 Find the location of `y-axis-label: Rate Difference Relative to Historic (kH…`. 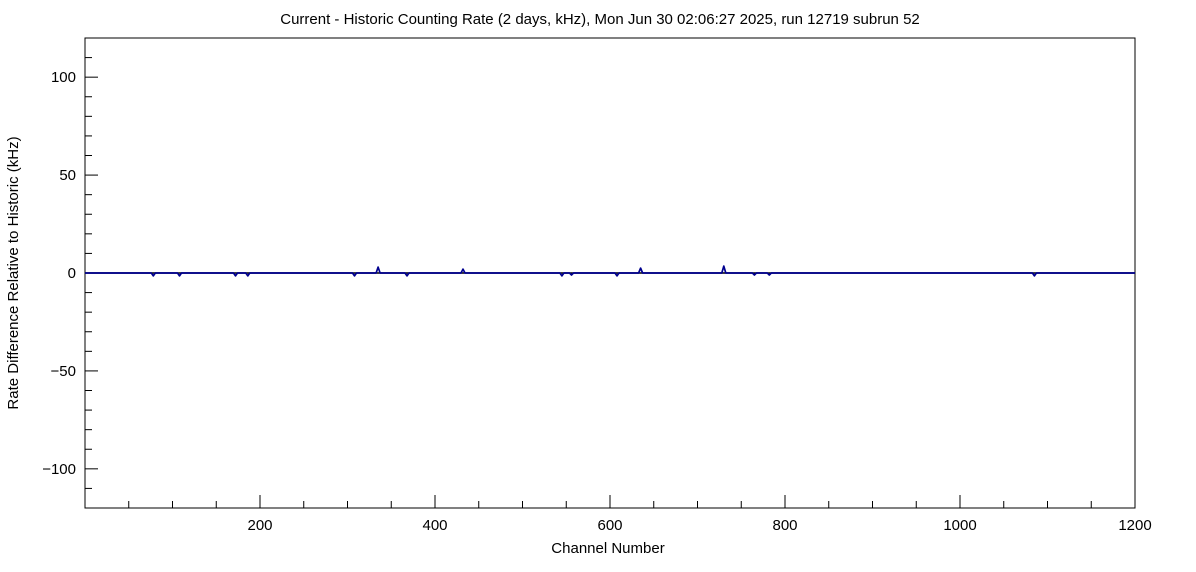

y-axis-label: Rate Difference Relative to Historic (kH… is located at coordinates (13, 272).